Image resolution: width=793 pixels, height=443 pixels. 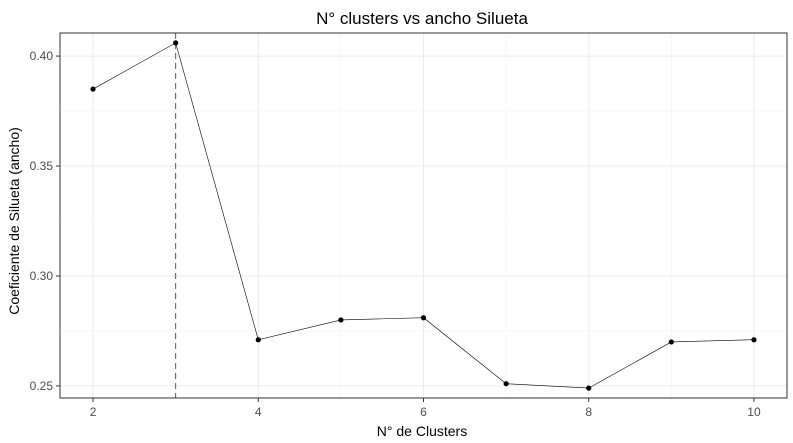 I want to click on x-tick-label: 6, so click(x=423, y=412).